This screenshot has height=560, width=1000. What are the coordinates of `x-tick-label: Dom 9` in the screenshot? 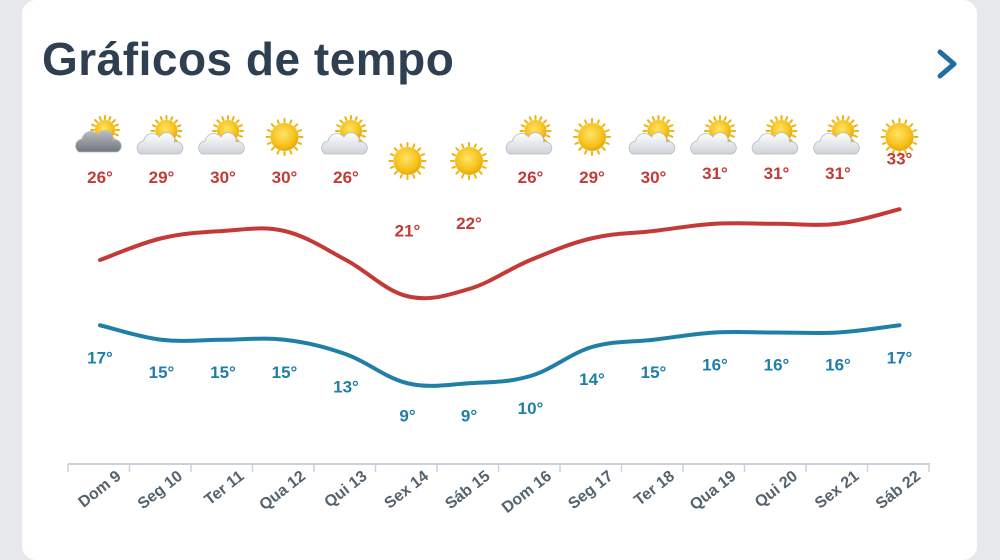 It's located at (99, 490).